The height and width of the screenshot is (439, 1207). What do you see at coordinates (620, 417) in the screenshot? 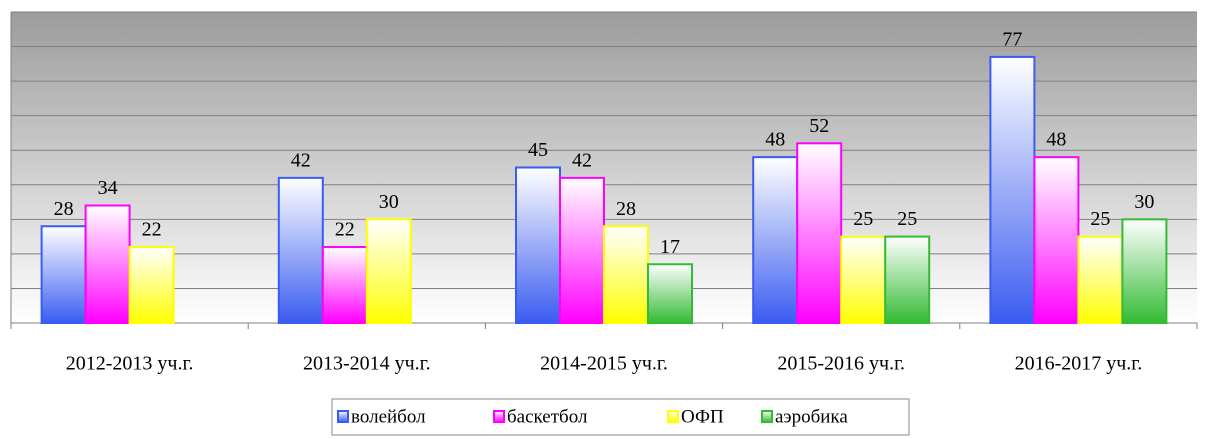
I see `legend-box` at bounding box center [620, 417].